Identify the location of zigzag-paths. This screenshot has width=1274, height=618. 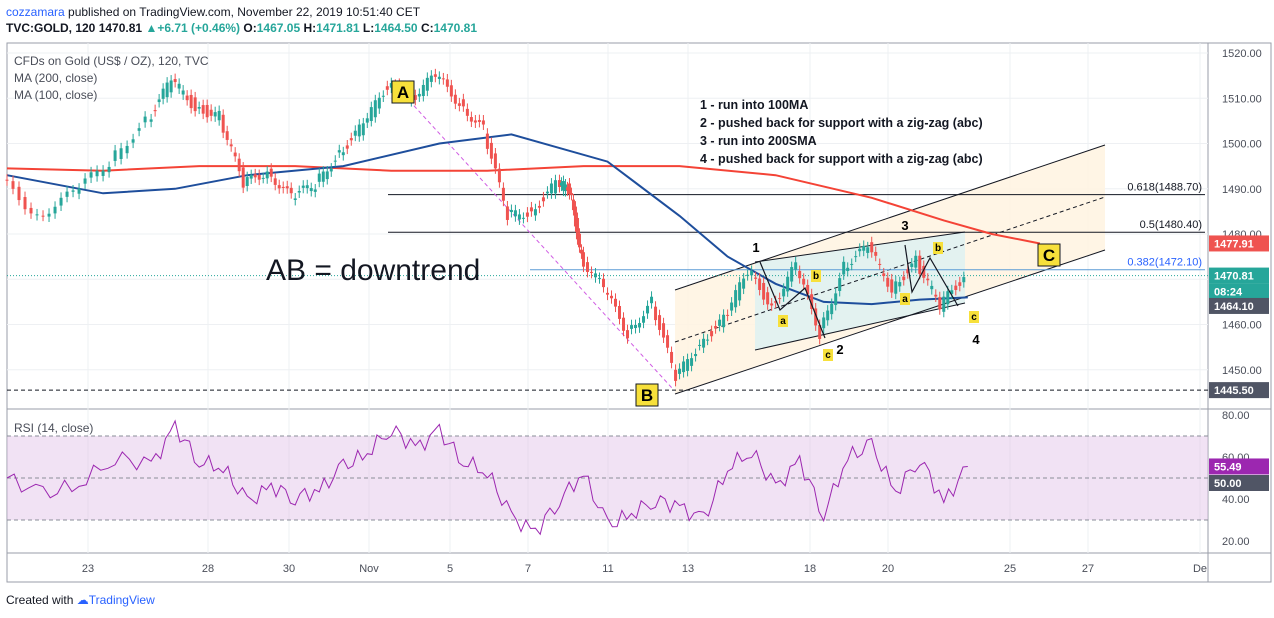
(859, 291).